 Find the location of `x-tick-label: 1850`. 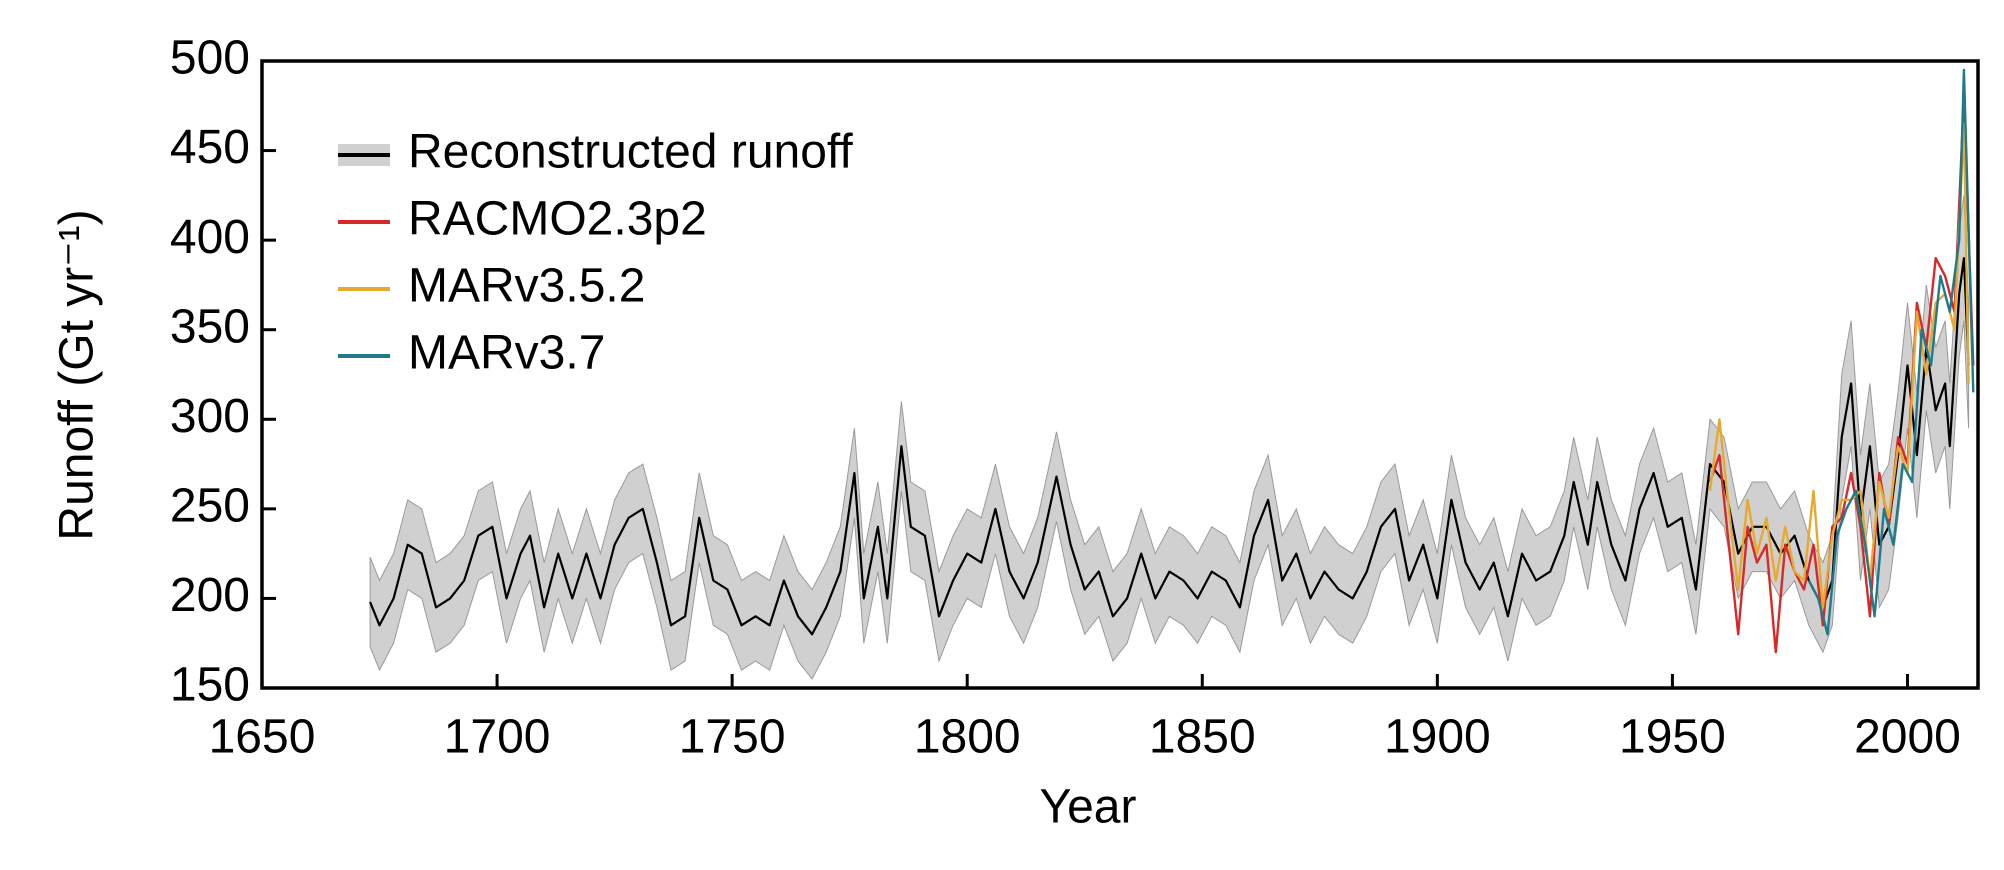

x-tick-label: 1850 is located at coordinates (1202, 737).